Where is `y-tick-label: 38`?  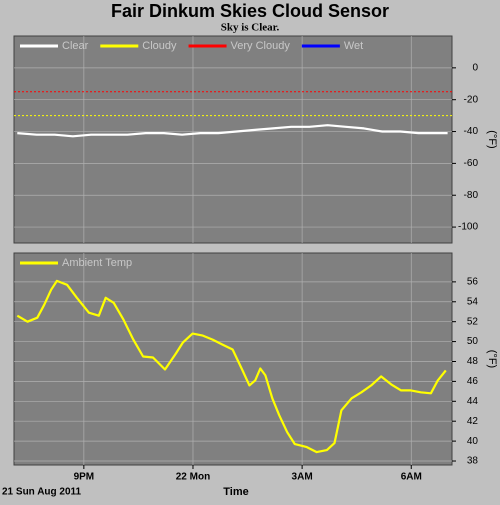 y-tick-label: 38 is located at coordinates (473, 461).